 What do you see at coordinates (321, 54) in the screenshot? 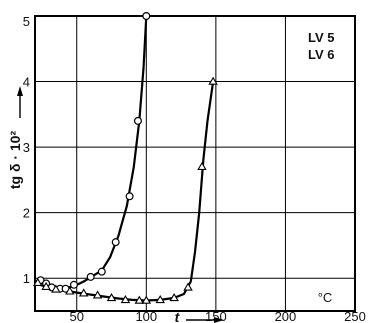
I see `legend-entry-lv6: LV 6` at bounding box center [321, 54].